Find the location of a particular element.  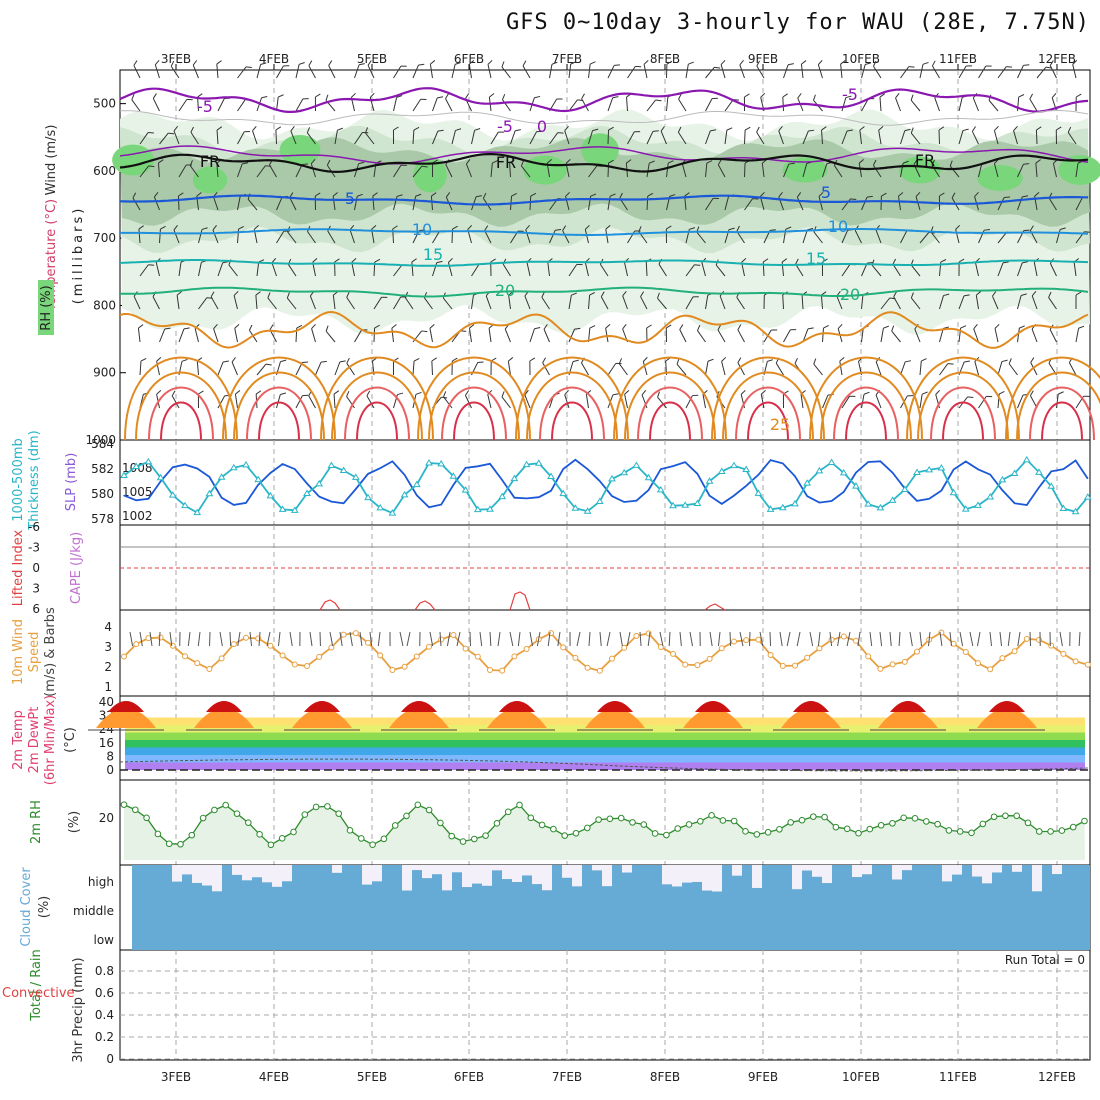

cloud-level-label: middle is located at coordinates (93, 911).